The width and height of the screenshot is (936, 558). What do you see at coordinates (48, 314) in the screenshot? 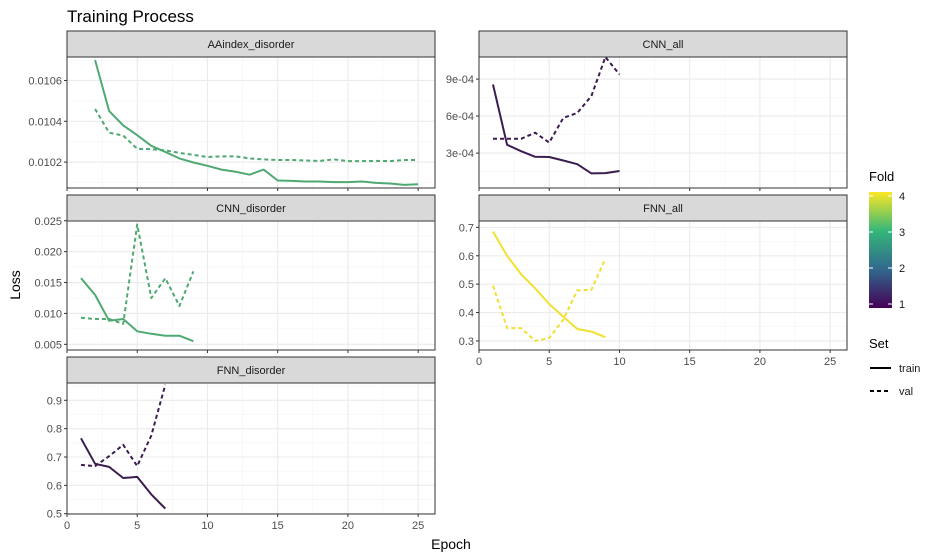
I see `y-tick-label: 0.010` at bounding box center [48, 314].